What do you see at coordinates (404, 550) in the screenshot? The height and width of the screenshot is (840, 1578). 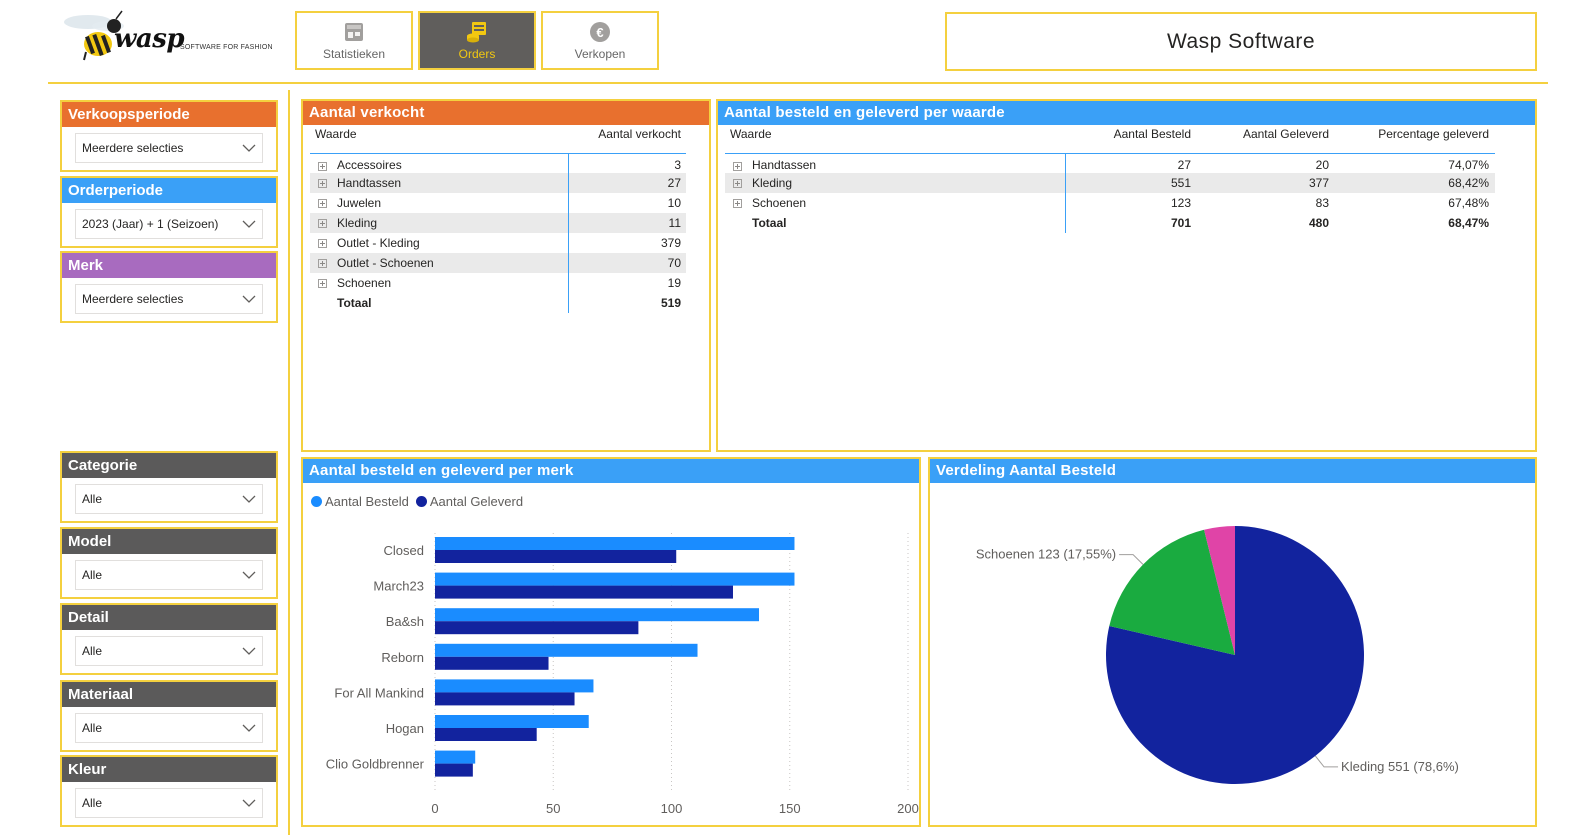 I see `category-label: Closed` at bounding box center [404, 550].